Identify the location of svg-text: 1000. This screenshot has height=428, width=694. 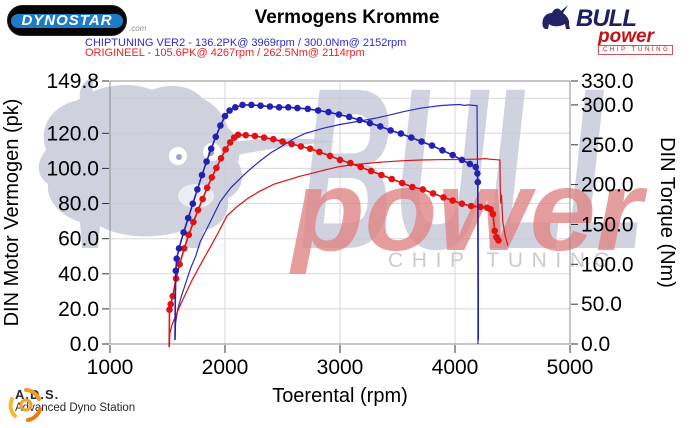
(110, 367).